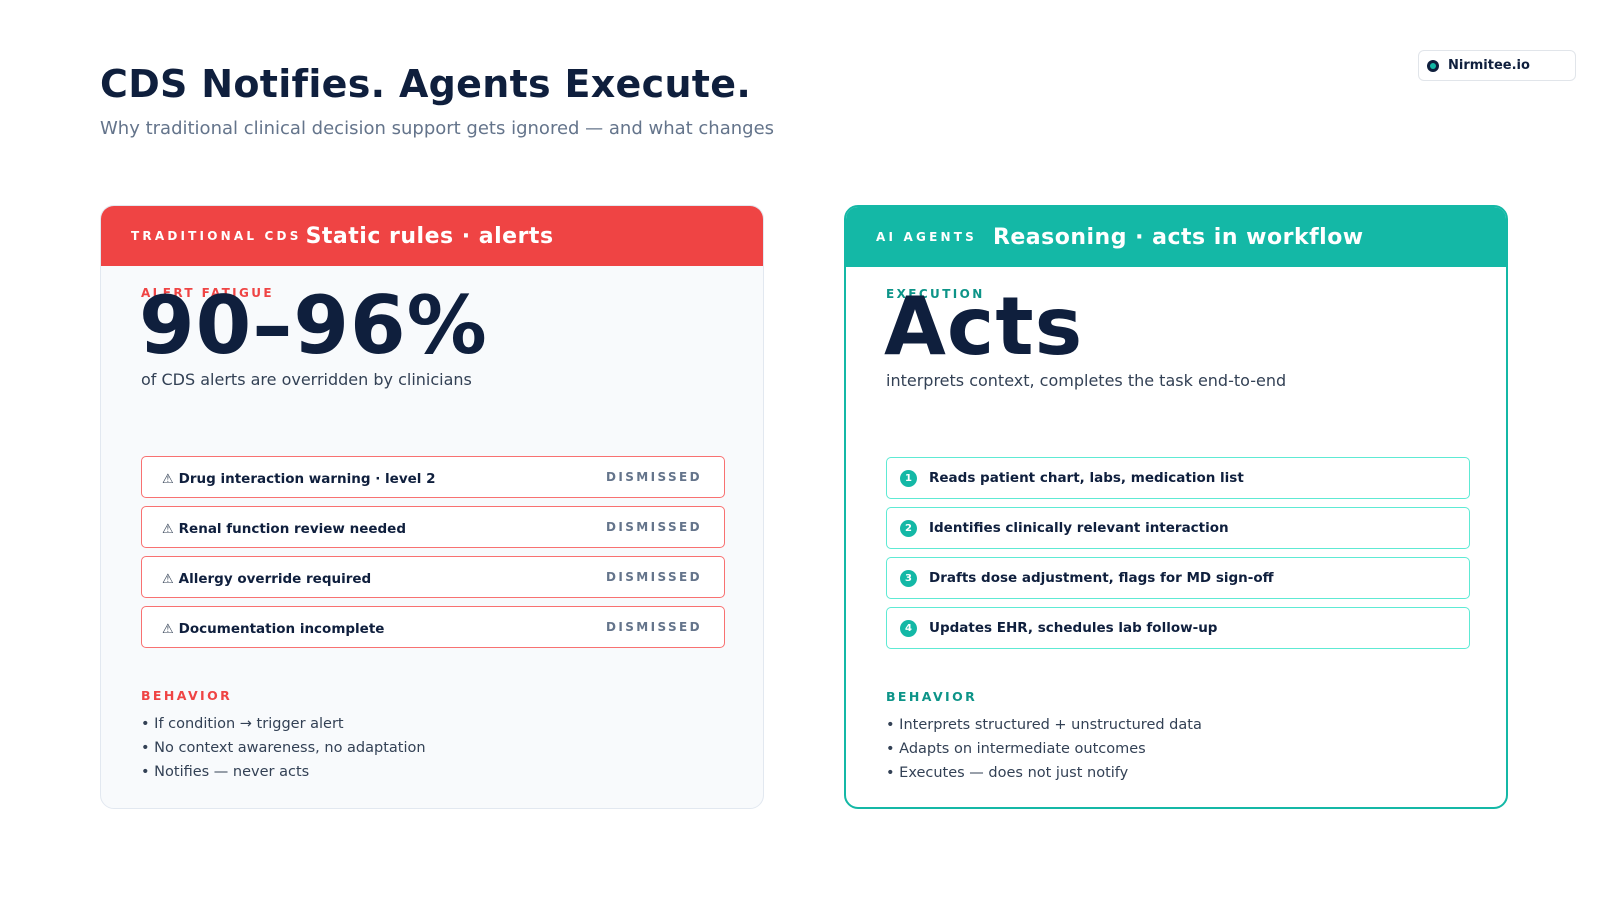  What do you see at coordinates (935, 294) in the screenshot?
I see `stat-label: EXECUTION` at bounding box center [935, 294].